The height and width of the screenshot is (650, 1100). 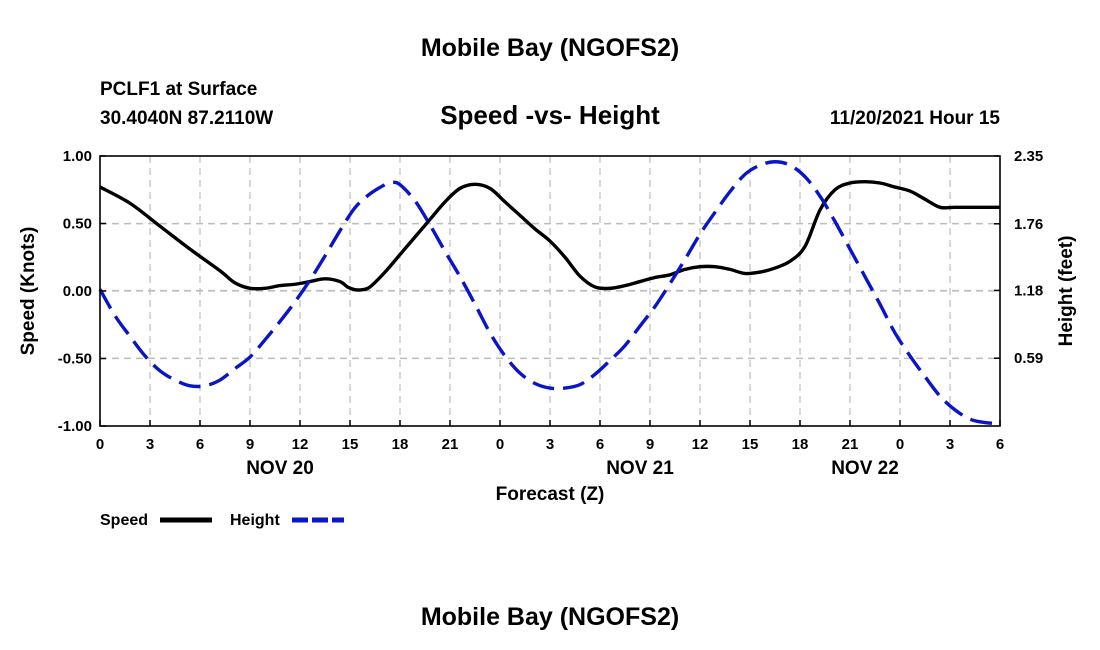 What do you see at coordinates (1028, 224) in the screenshot?
I see `y-tick-label-right: 1.76` at bounding box center [1028, 224].